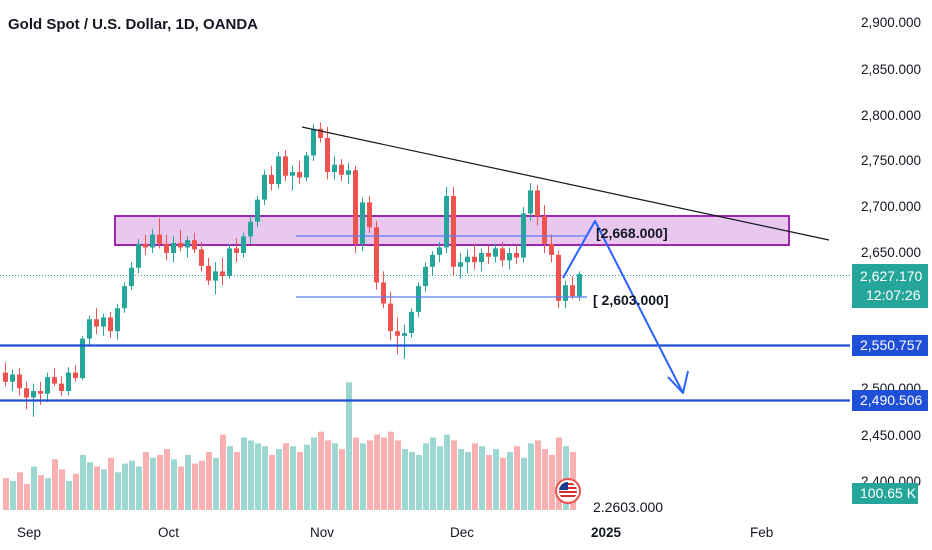 This screenshot has height=550, width=932. What do you see at coordinates (322, 532) in the screenshot?
I see `time-tick: Nov` at bounding box center [322, 532].